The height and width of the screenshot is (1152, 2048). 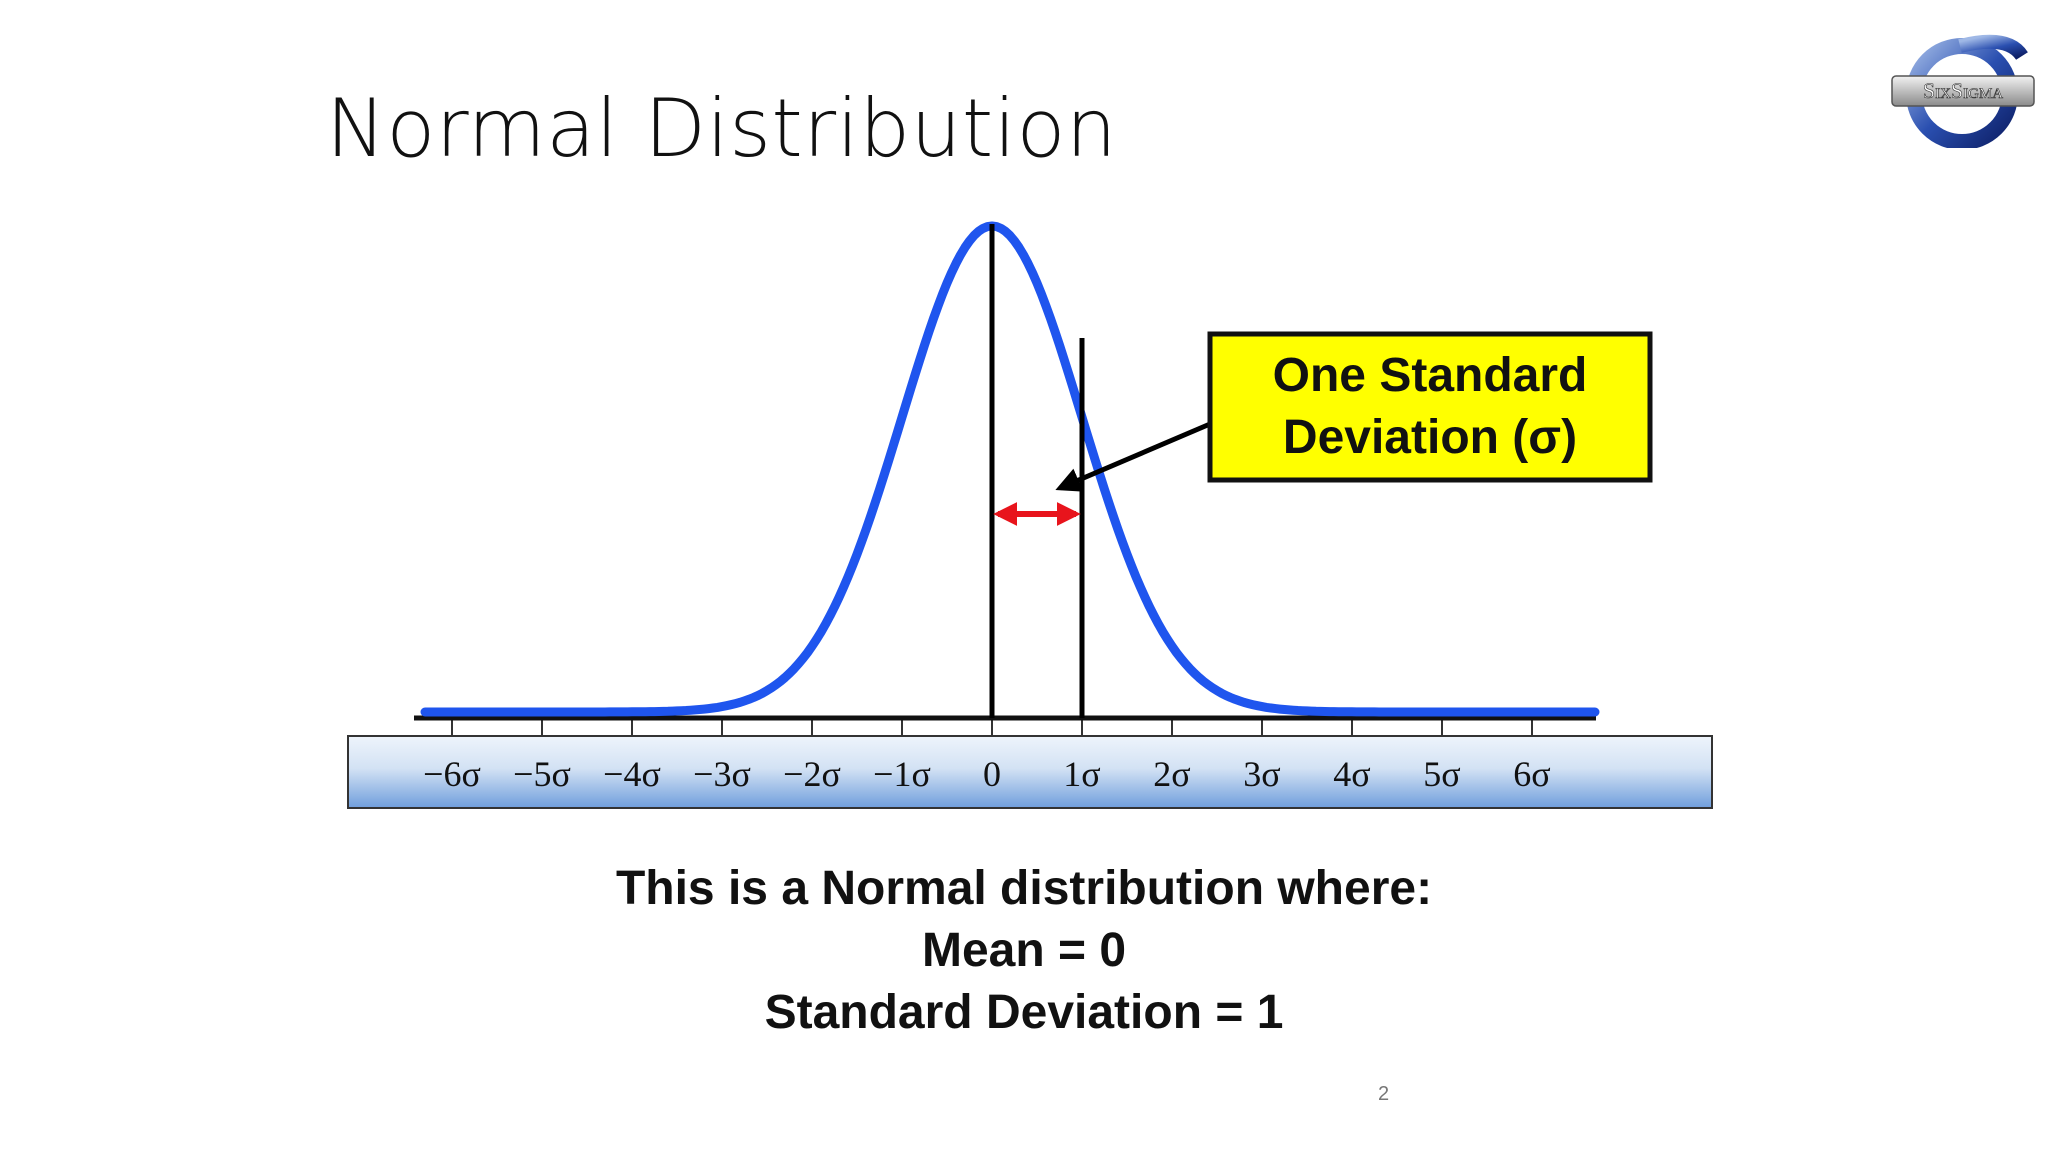 What do you see at coordinates (1351, 774) in the screenshot?
I see `tick-label: 4σ` at bounding box center [1351, 774].